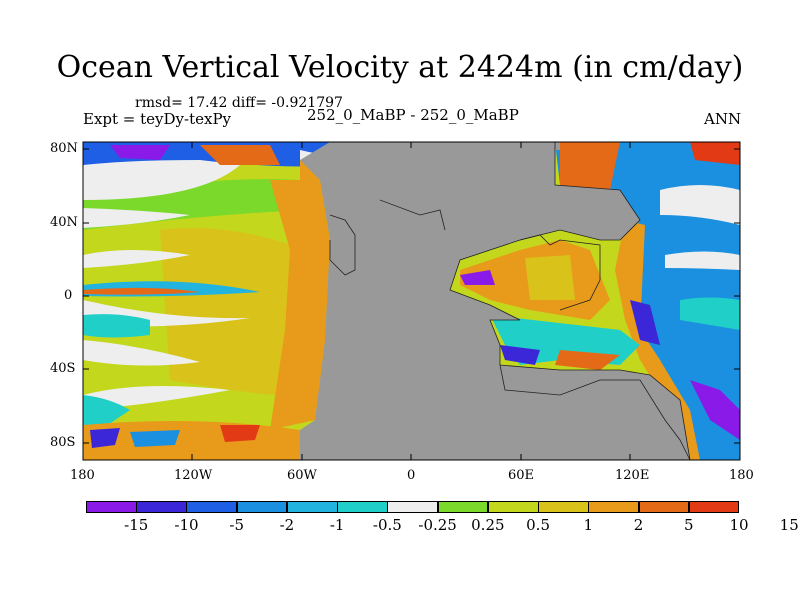 The height and width of the screenshot is (600, 800). I want to click on colorbar-label: 5, so click(688, 525).